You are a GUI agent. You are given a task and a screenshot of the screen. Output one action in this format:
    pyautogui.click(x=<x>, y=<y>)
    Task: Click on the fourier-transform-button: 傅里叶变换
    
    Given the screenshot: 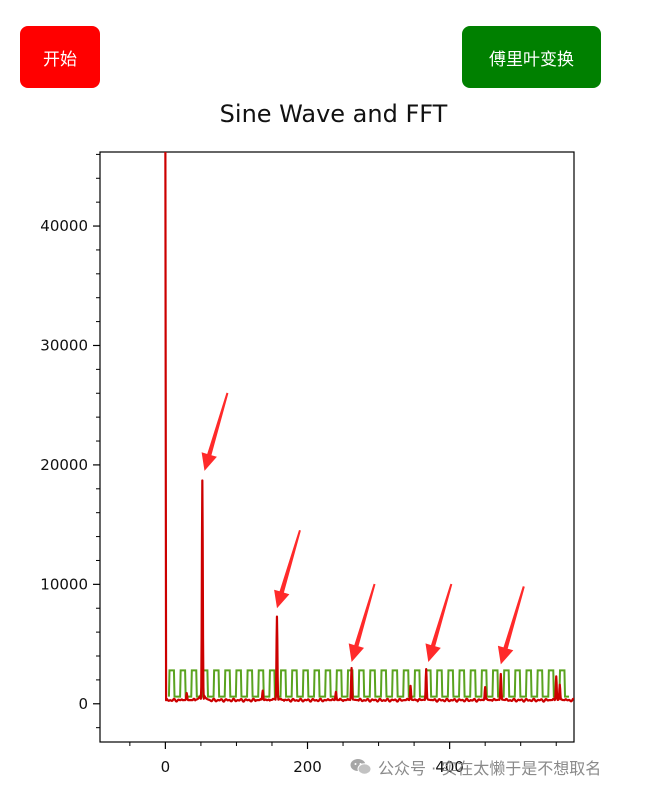 What is the action you would take?
    pyautogui.click(x=531, y=57)
    